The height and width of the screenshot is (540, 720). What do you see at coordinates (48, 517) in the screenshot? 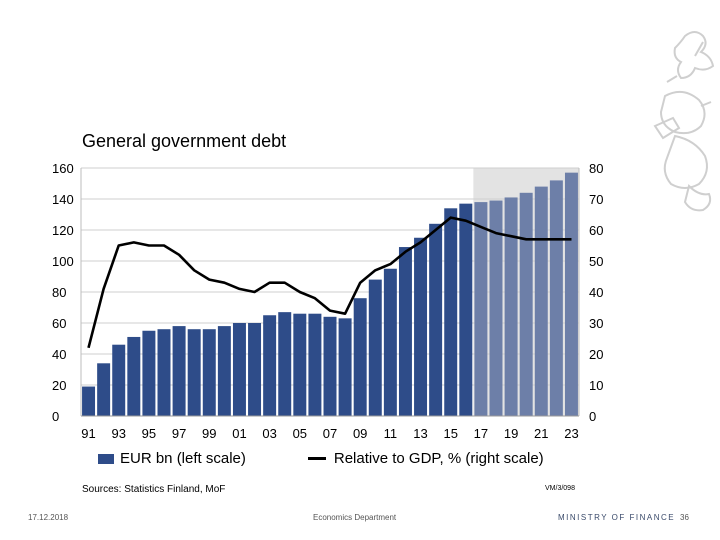
I see `footer-date: 17.12.2018` at bounding box center [48, 517].